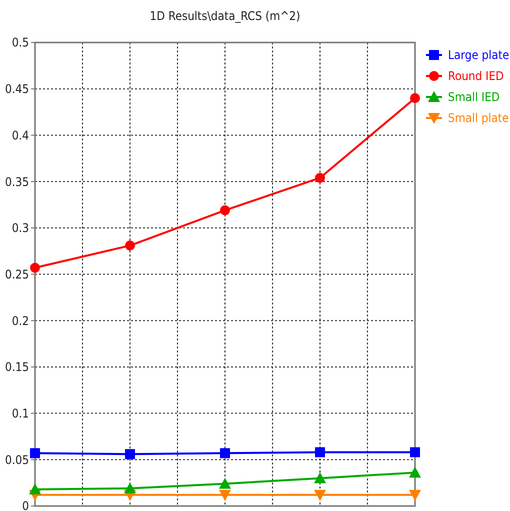 Image resolution: width=510 pixels, height=511 pixels. I want to click on y-tick-label: 0.35, so click(16, 181).